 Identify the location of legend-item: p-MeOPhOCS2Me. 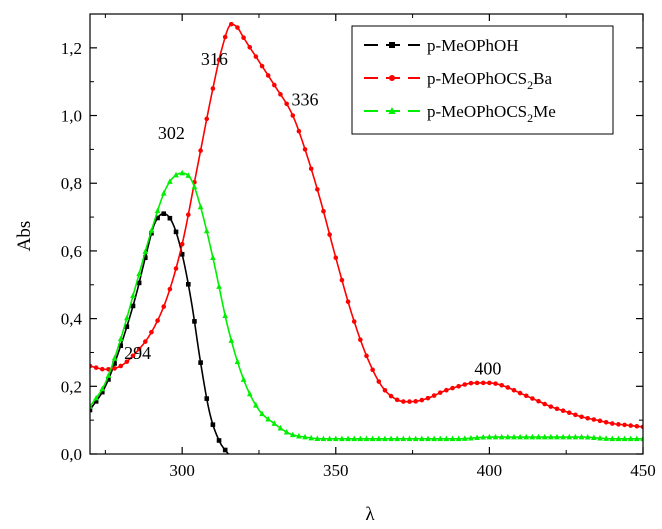
(460, 113).